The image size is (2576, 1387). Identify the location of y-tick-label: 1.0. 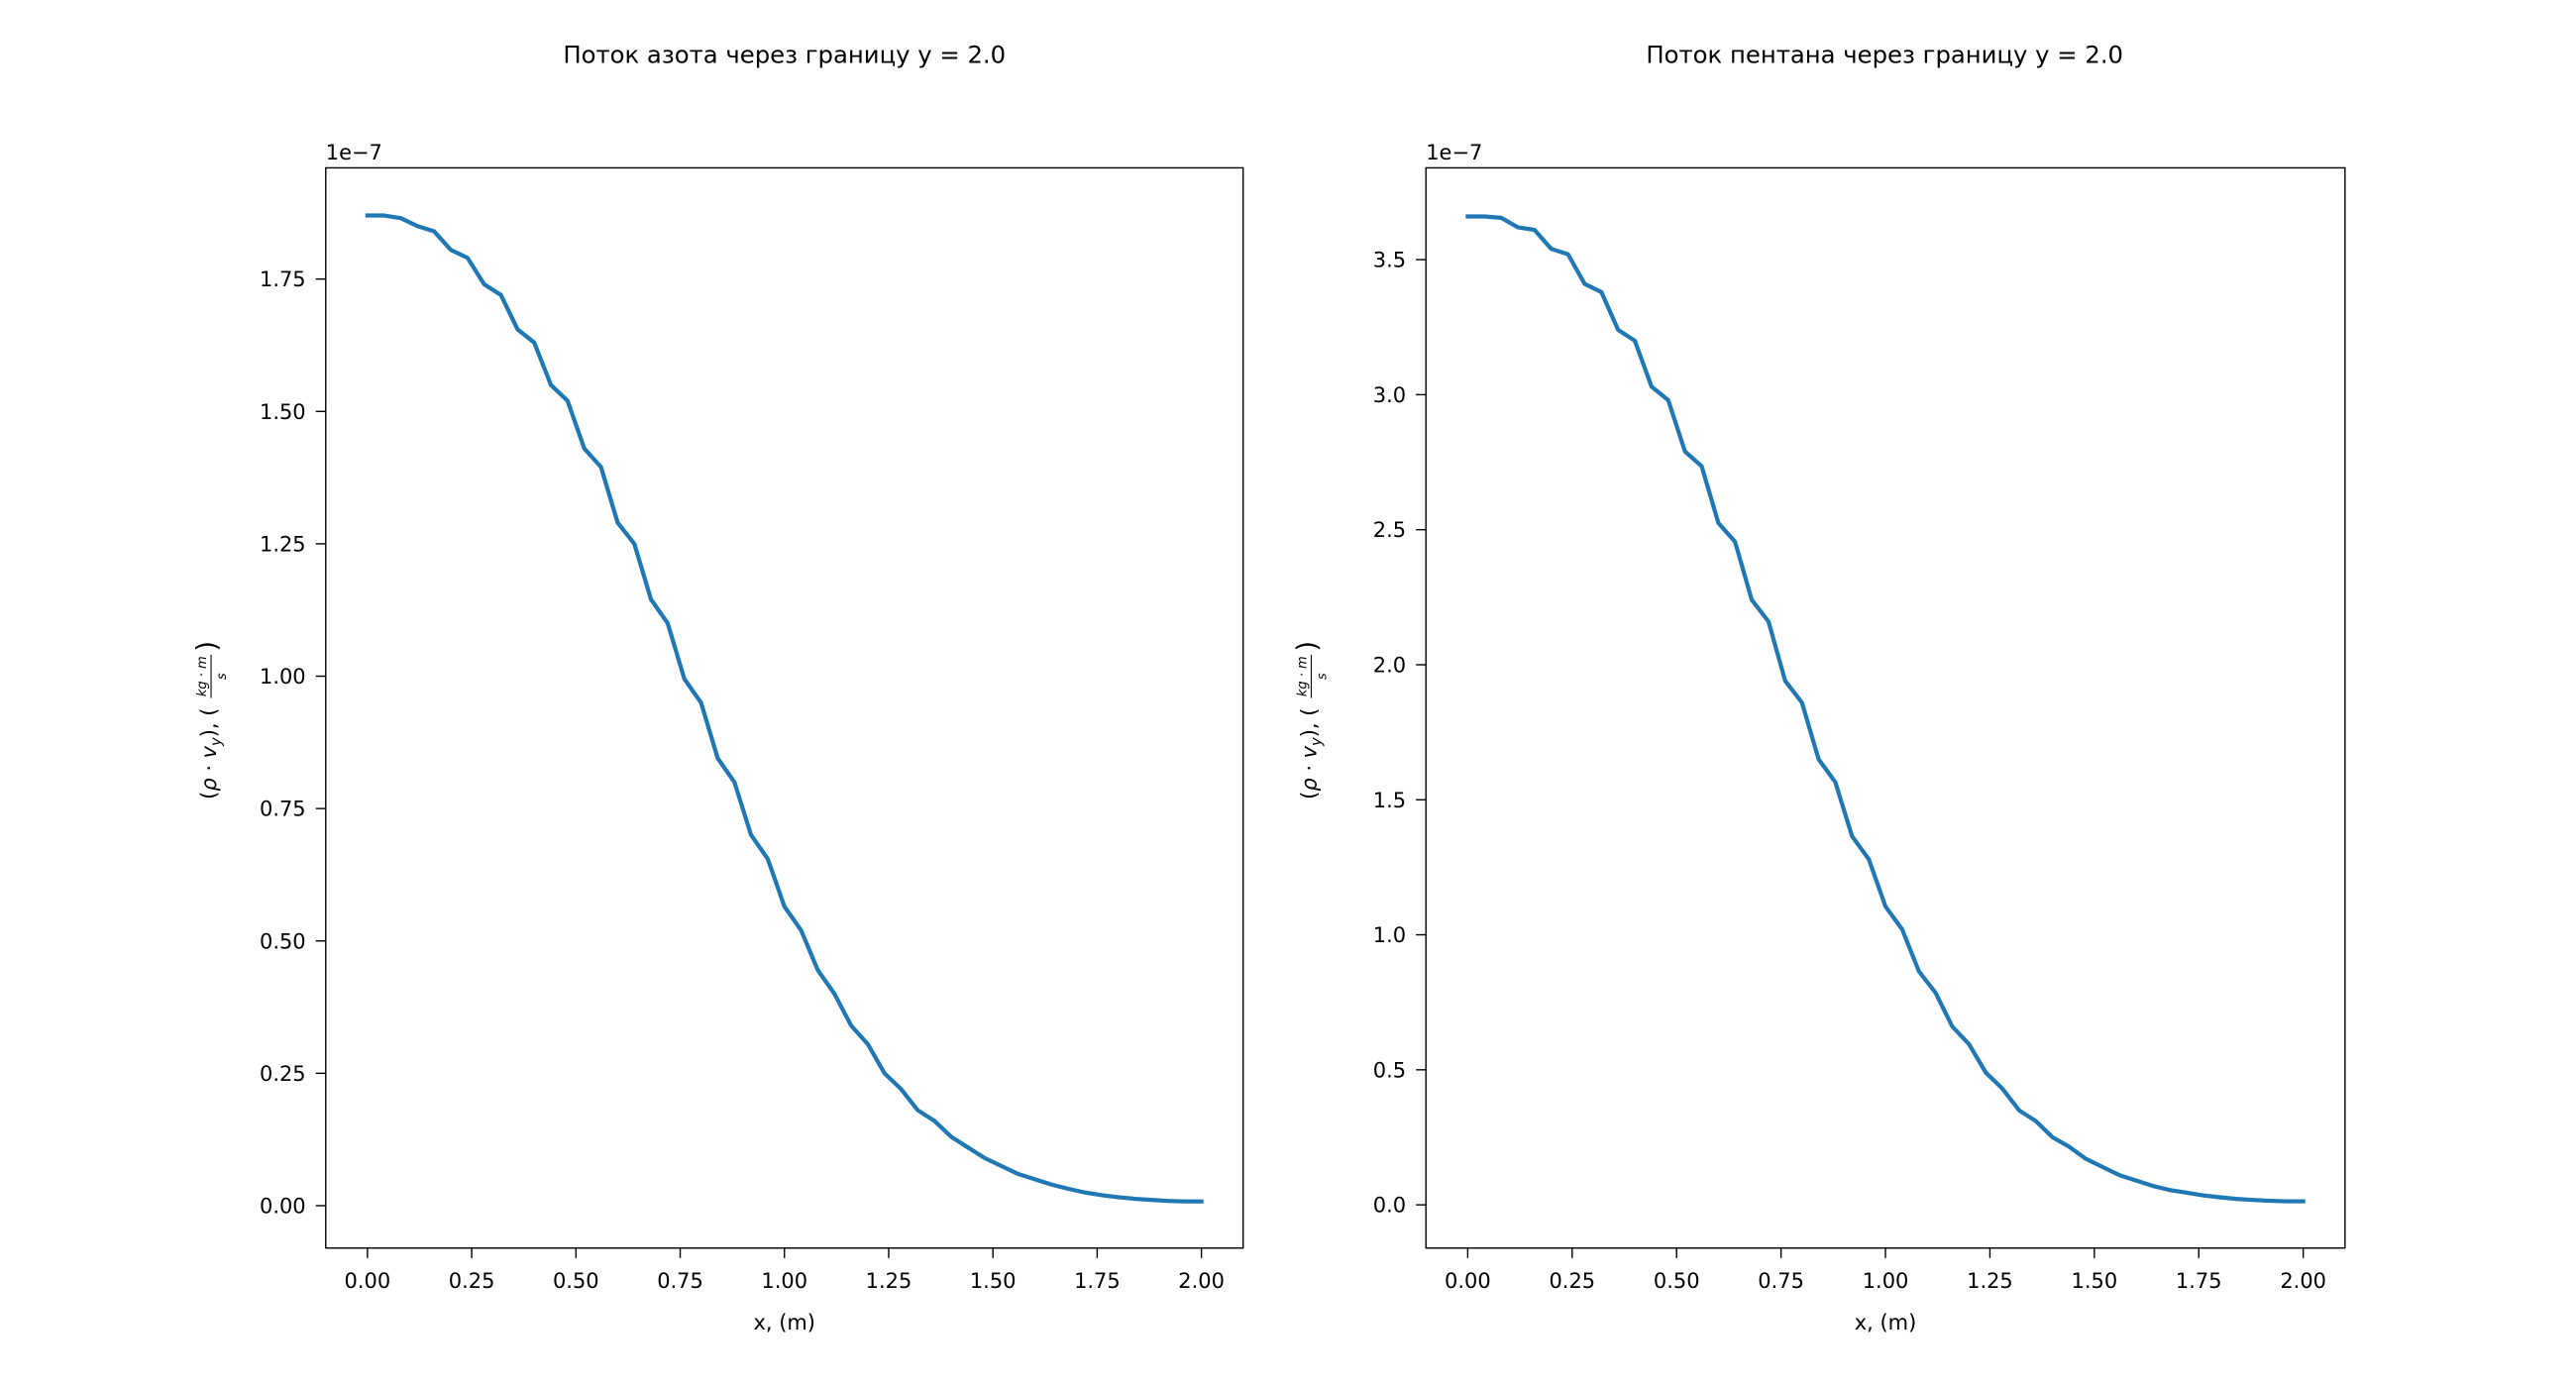
(1390, 935).